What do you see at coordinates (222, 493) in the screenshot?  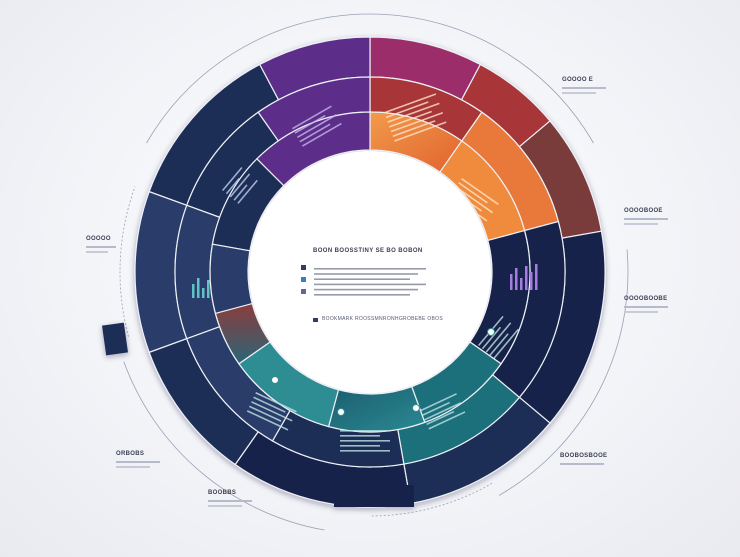 I see `callout-title: BOOBBS` at bounding box center [222, 493].